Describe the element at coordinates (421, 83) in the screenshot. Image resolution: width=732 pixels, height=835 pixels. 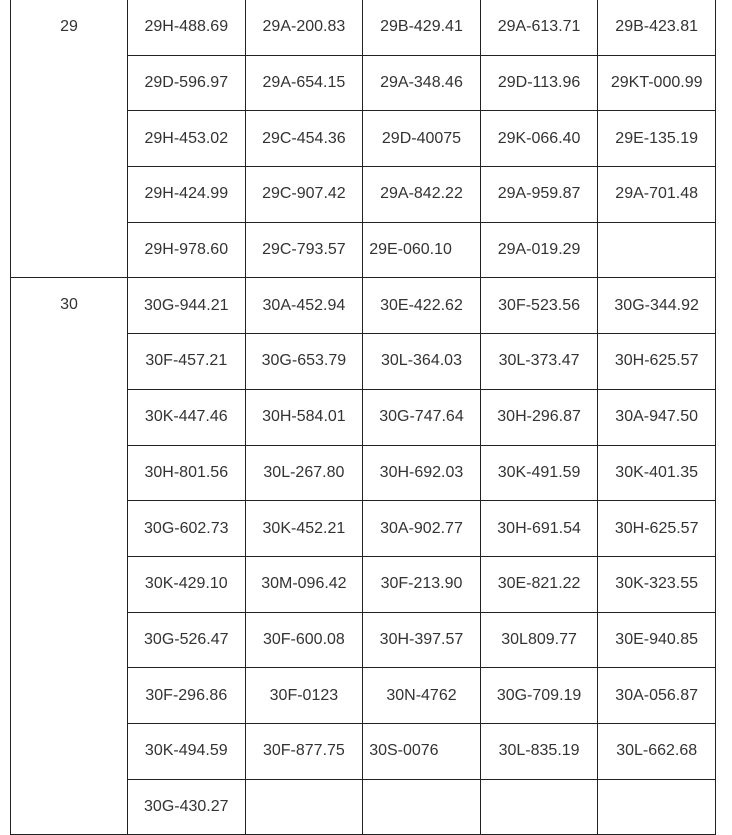
I see `plate-cell: 29A-348.46` at that location.